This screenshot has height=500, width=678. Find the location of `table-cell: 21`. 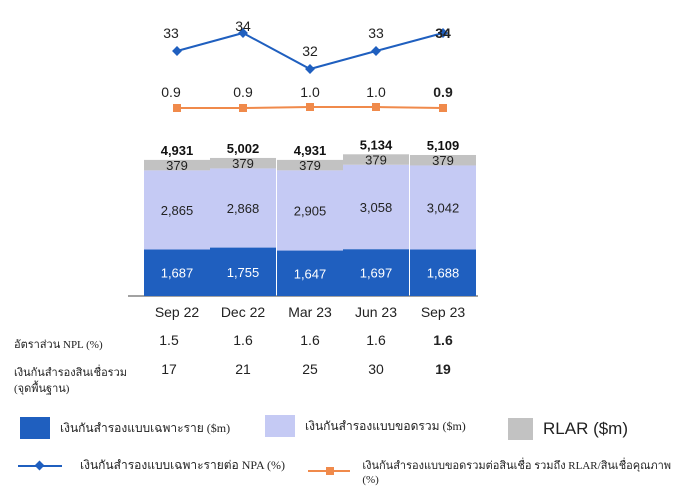

table-cell: 21 is located at coordinates (243, 369).